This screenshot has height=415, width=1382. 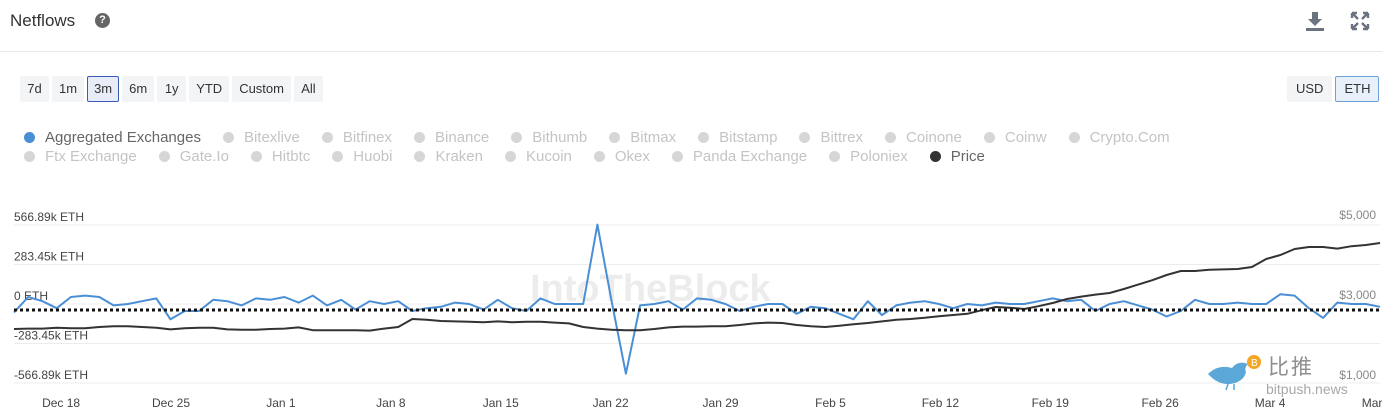 I want to click on y-right-tick-label: $3,000, so click(x=1357, y=295).